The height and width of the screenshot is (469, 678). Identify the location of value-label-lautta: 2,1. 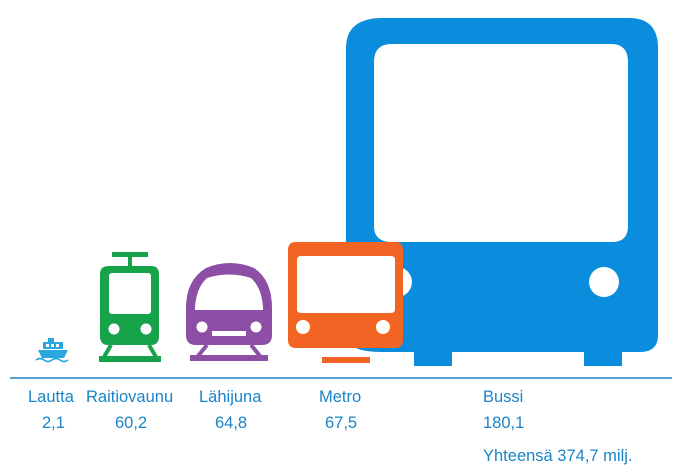
(53, 423).